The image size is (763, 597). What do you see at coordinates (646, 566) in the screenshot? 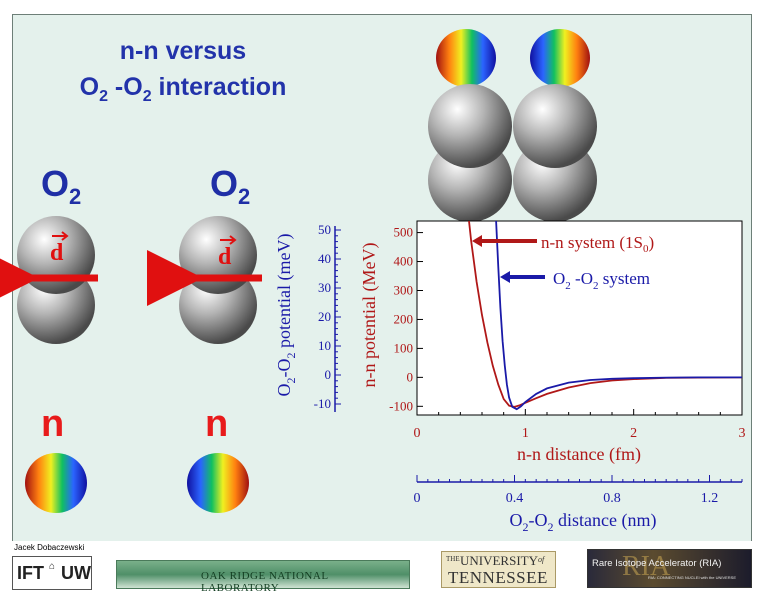
I see `ria-mark: RIA` at bounding box center [646, 566].